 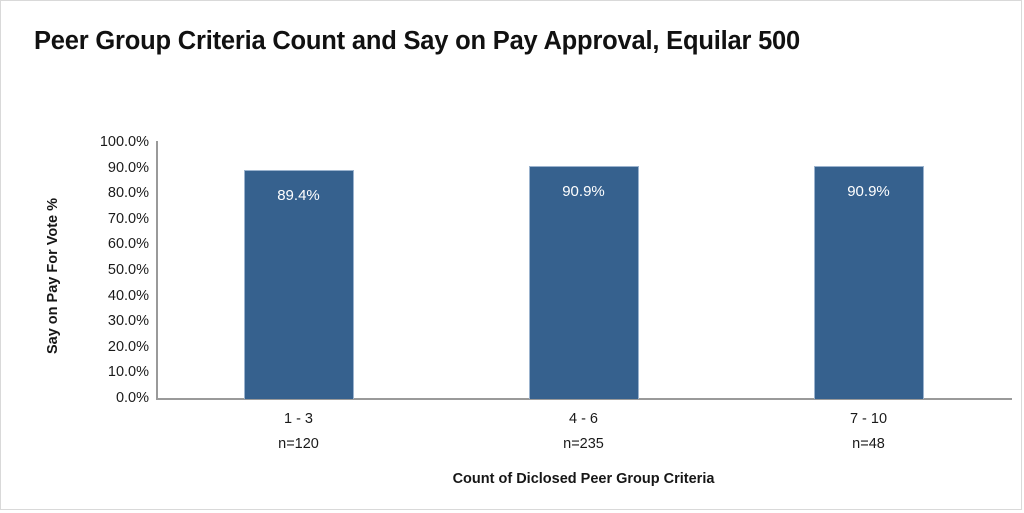 I want to click on y-axis-tick-label: 100.0%, so click(x=124, y=142).